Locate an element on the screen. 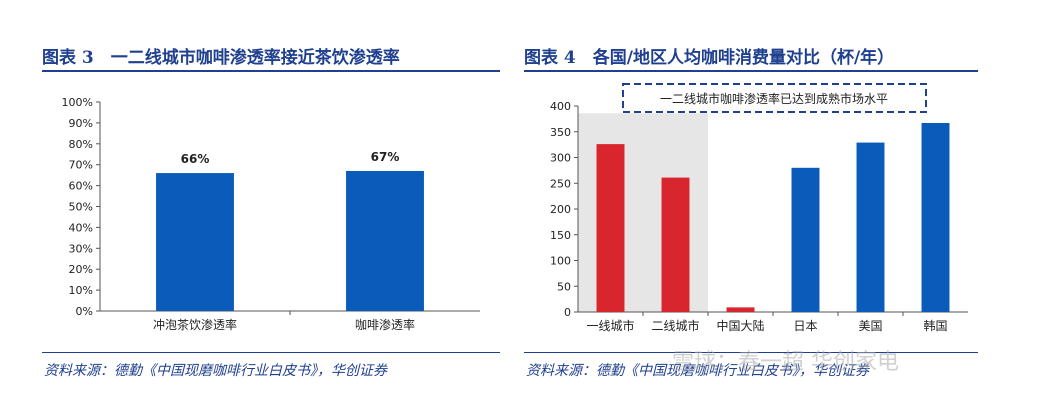  left-title-rule is located at coordinates (271, 71).